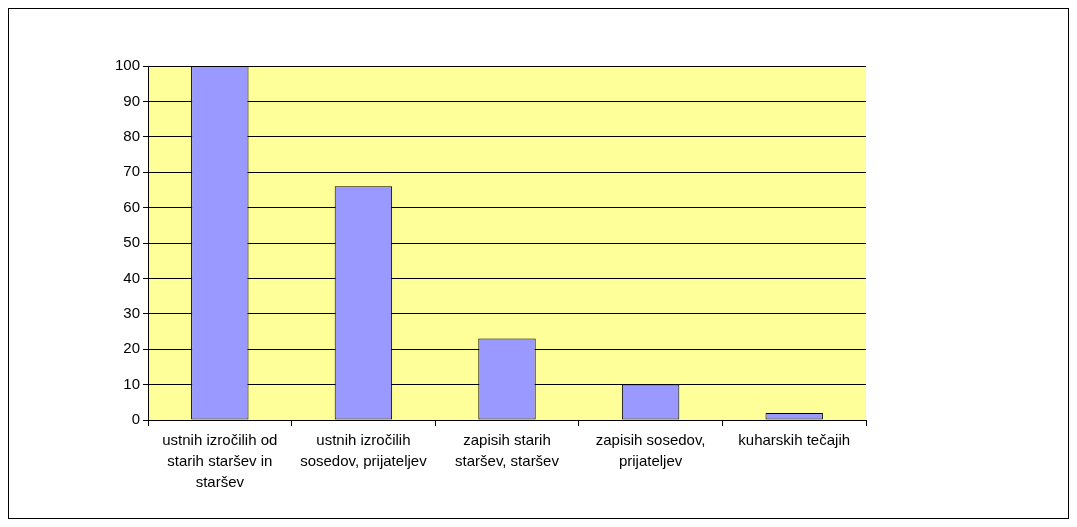 The height and width of the screenshot is (527, 1077). What do you see at coordinates (131, 171) in the screenshot?
I see `y-tick-label: 70` at bounding box center [131, 171].